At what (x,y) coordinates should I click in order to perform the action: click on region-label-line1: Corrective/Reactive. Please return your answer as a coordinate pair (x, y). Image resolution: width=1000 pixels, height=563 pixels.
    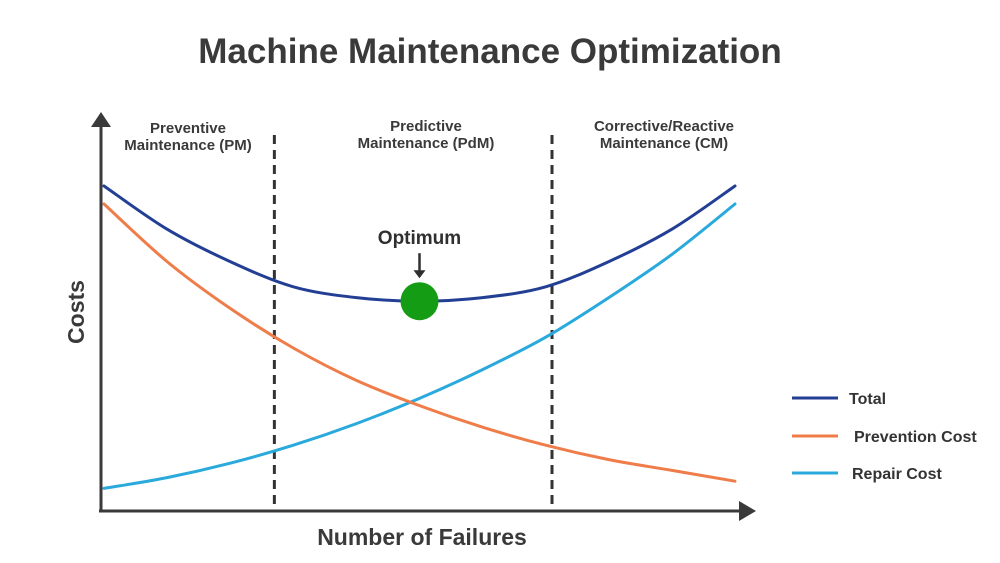
    Looking at the image, I should click on (664, 126).